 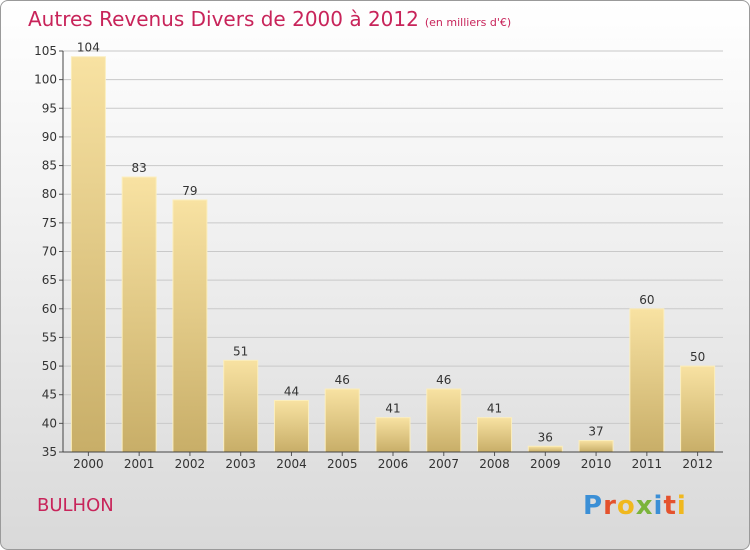 I want to click on chart-title-main: Autres Revenus Divers de 2000 à 2012, so click(x=223, y=19).